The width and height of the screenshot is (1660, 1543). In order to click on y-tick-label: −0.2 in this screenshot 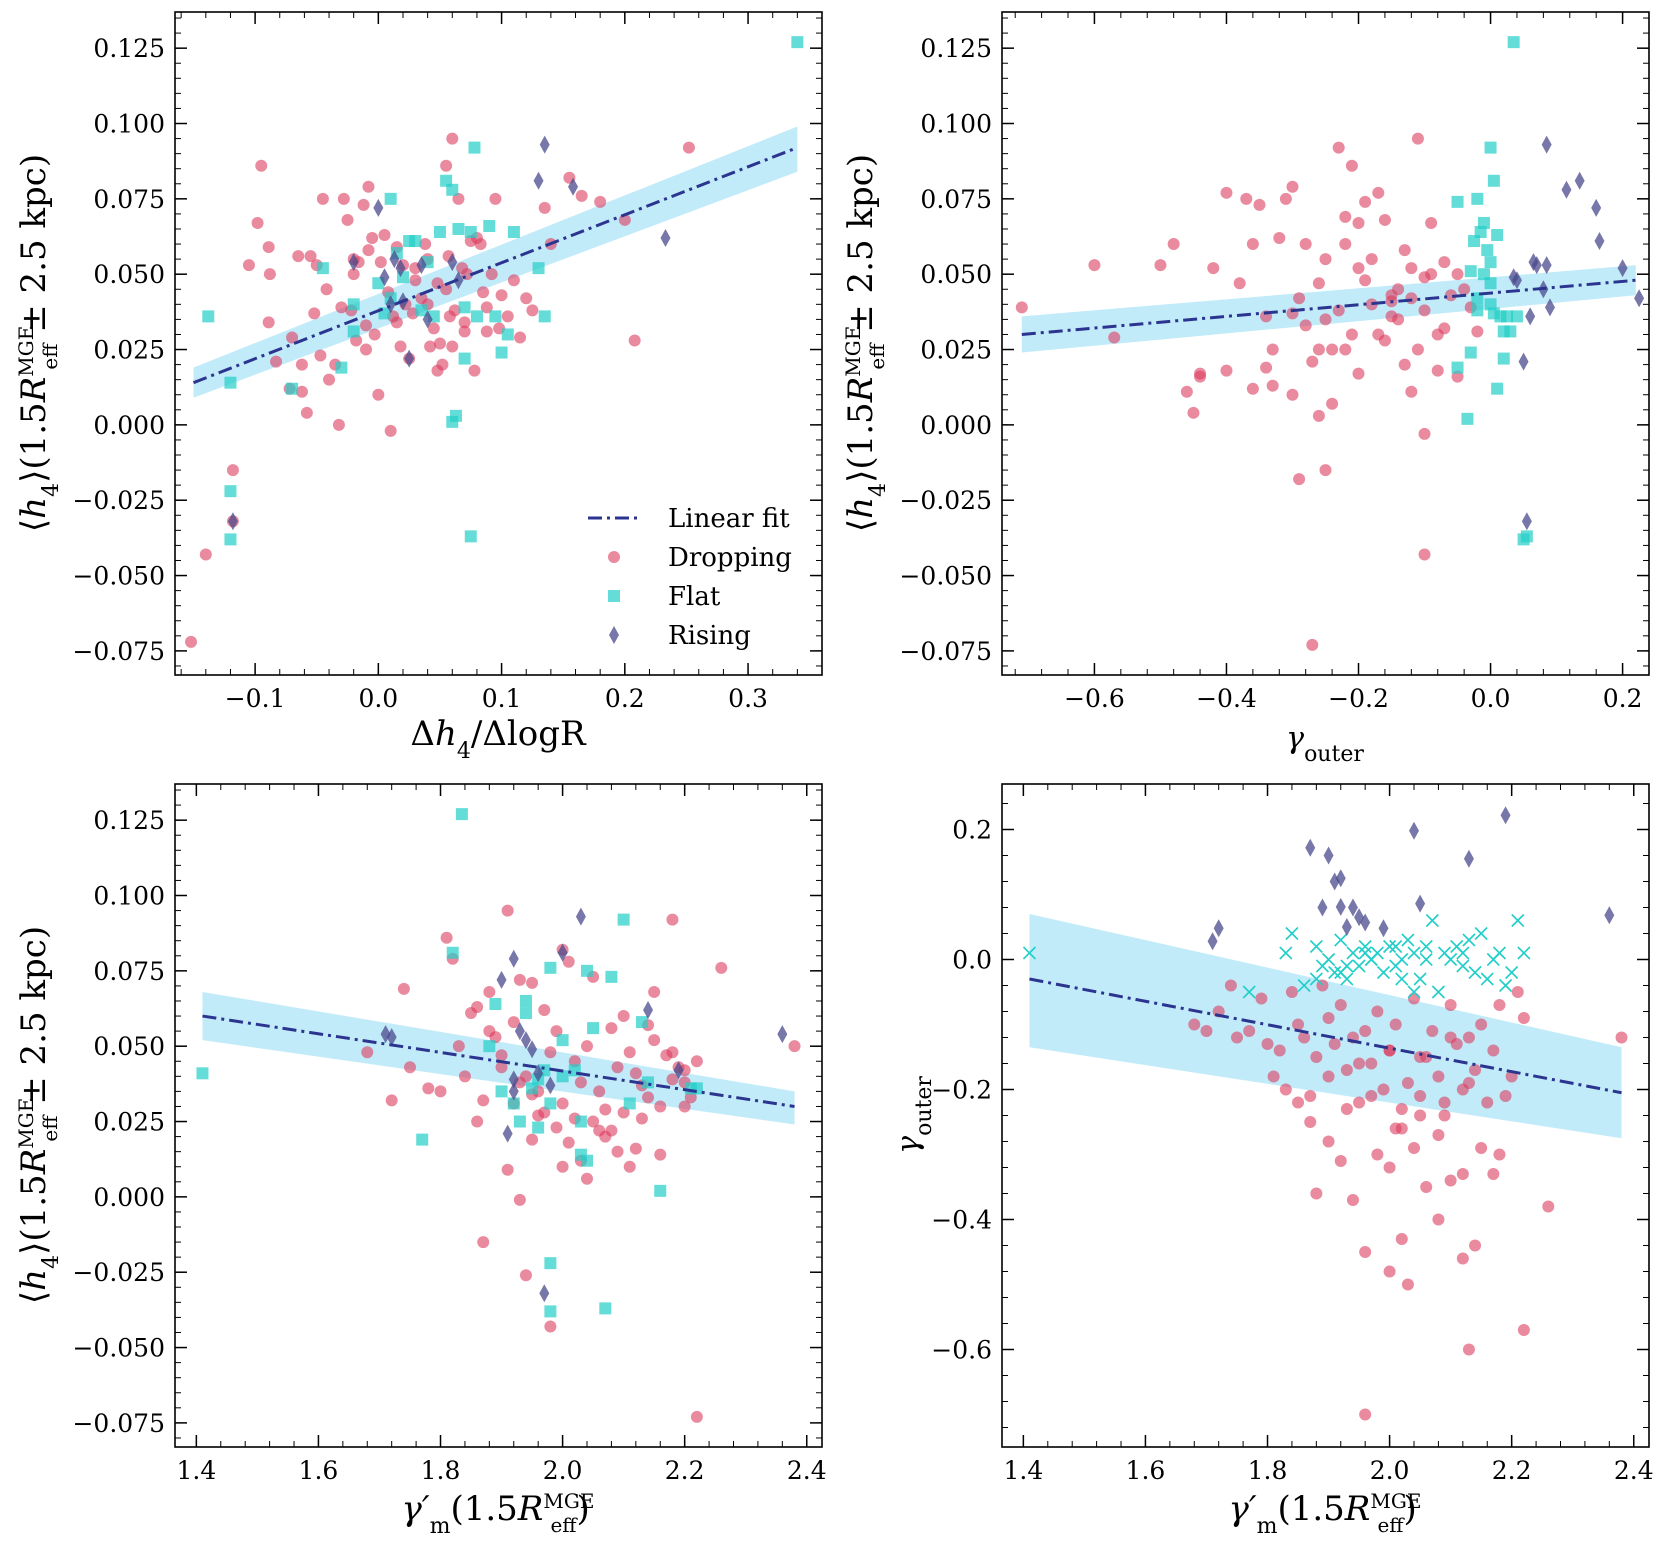, I will do `click(961, 1090)`.